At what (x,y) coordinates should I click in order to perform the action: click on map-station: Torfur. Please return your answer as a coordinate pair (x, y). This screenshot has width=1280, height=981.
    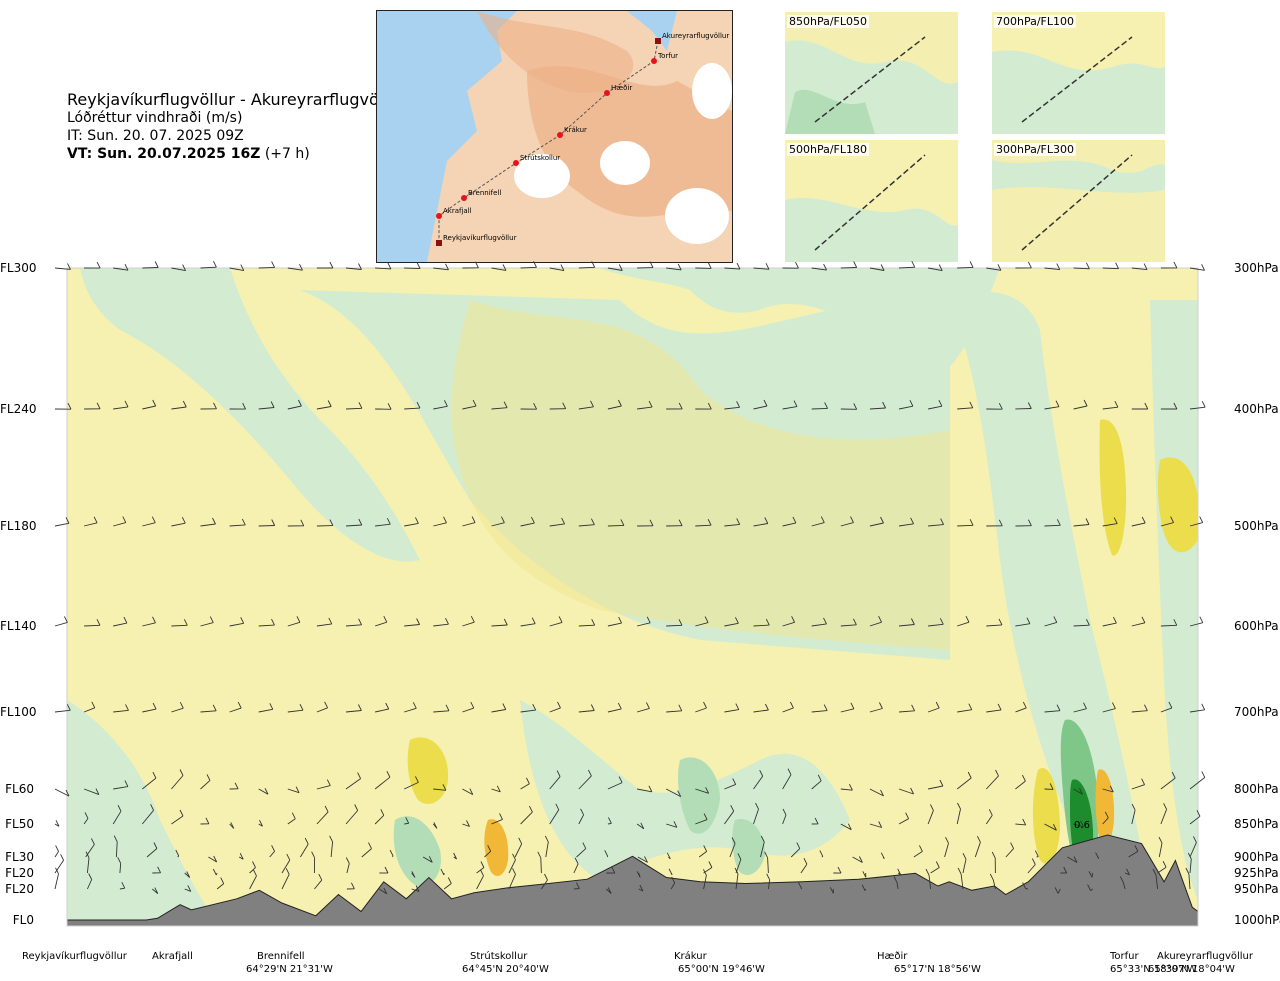
    Looking at the image, I should click on (664, 58).